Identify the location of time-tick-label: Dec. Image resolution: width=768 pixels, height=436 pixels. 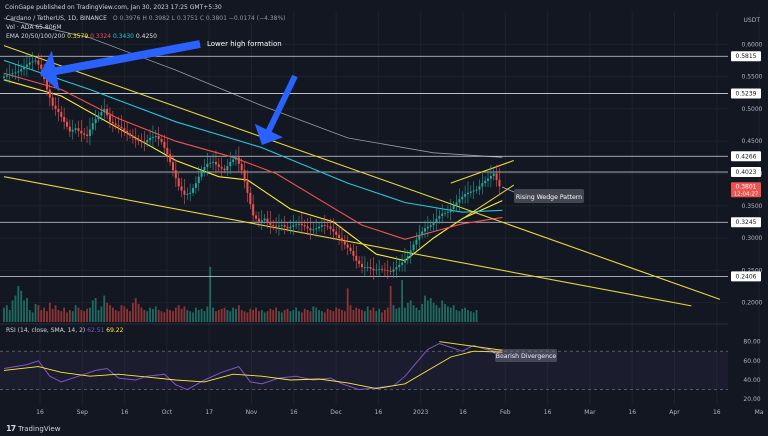
(336, 412).